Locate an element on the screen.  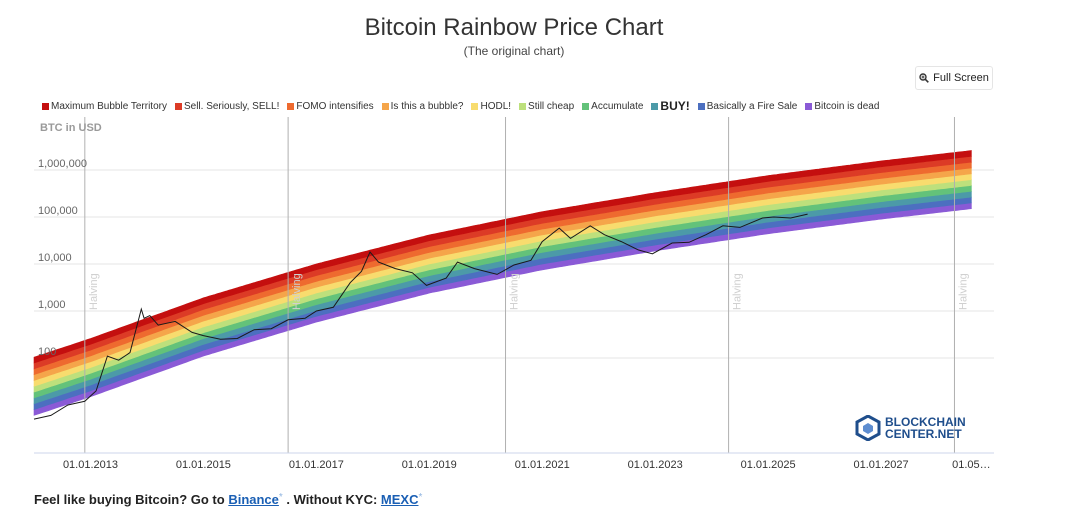
x-tick-label: 01.01.2021 is located at coordinates (542, 465).